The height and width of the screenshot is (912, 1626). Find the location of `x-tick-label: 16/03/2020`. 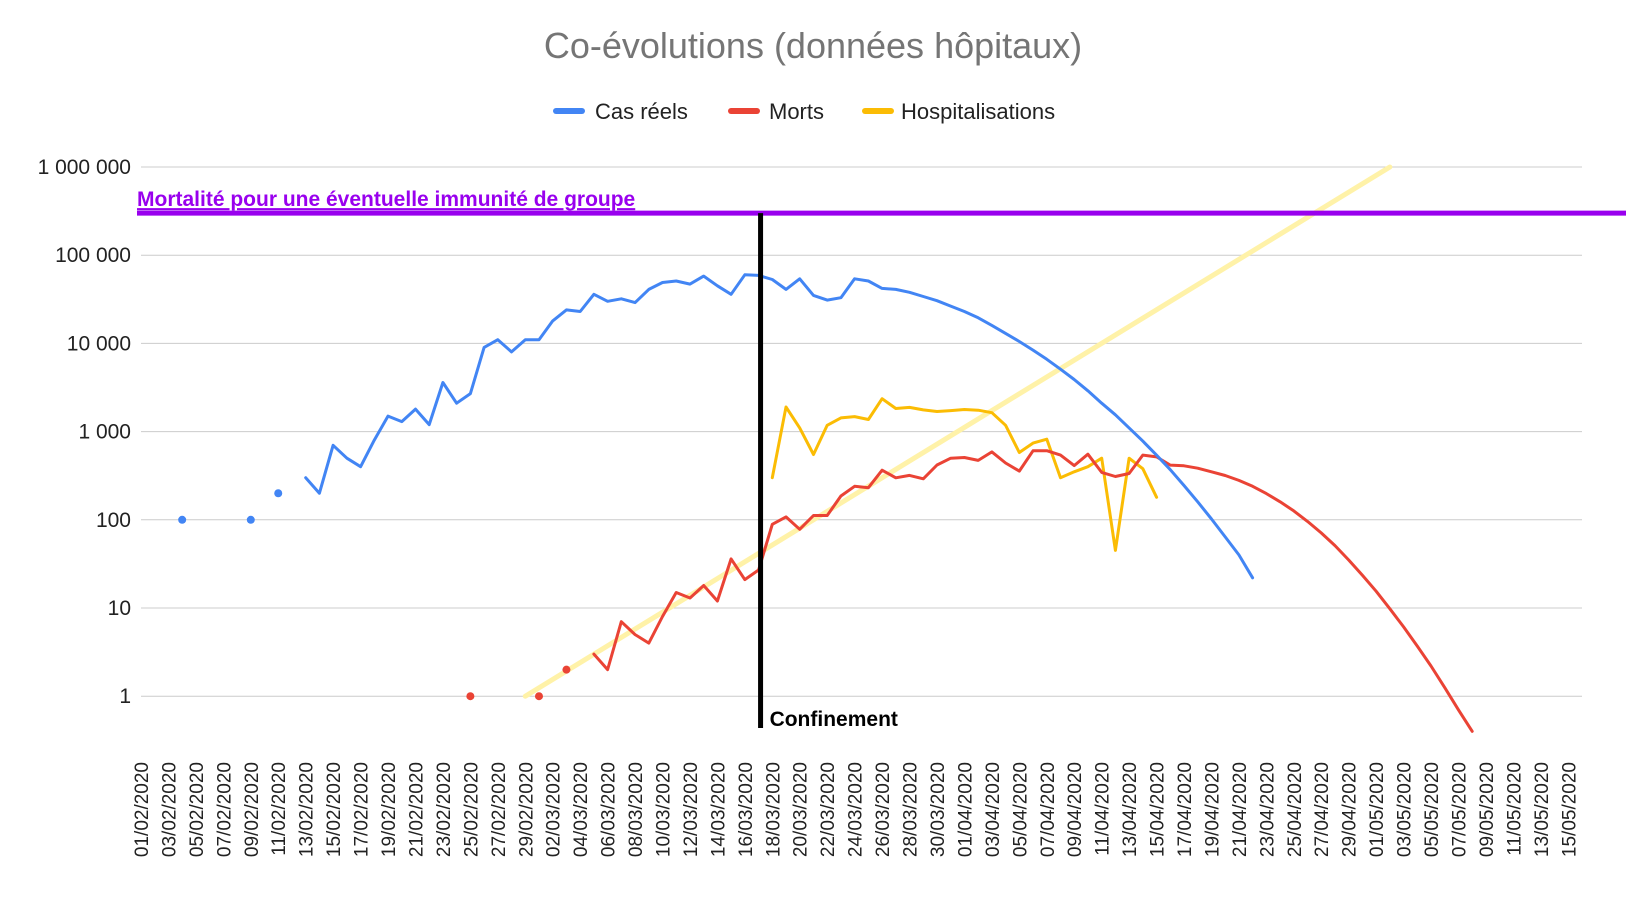

x-tick-label: 16/03/2020 is located at coordinates (746, 809).